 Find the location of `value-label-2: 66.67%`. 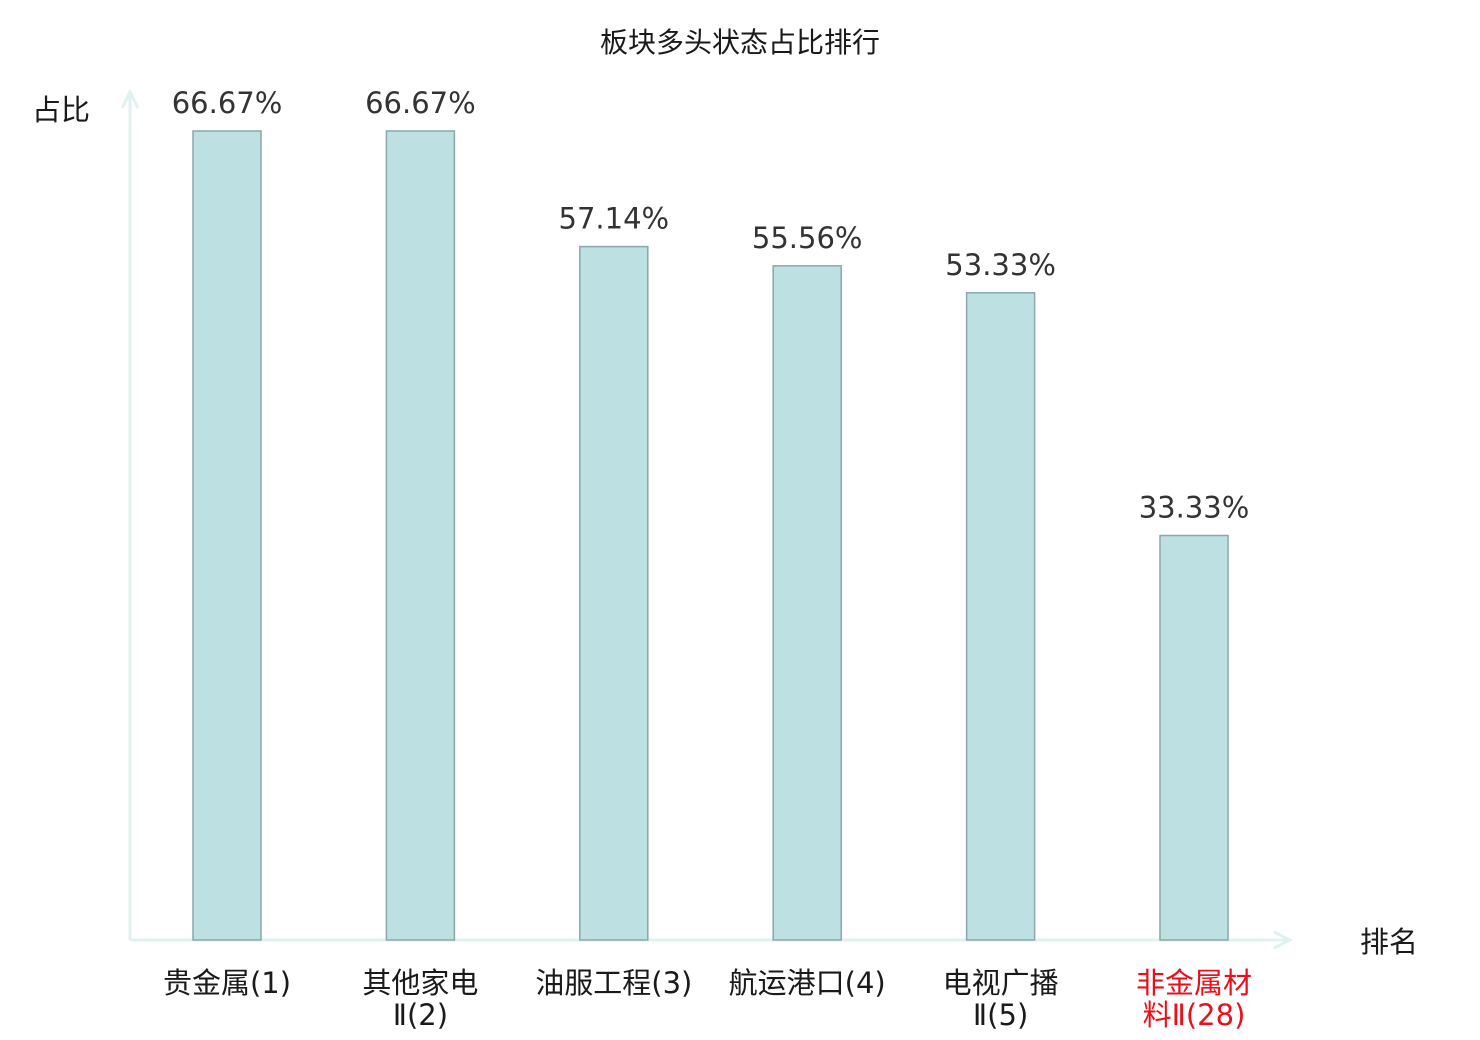

value-label-2: 66.67% is located at coordinates (420, 103).